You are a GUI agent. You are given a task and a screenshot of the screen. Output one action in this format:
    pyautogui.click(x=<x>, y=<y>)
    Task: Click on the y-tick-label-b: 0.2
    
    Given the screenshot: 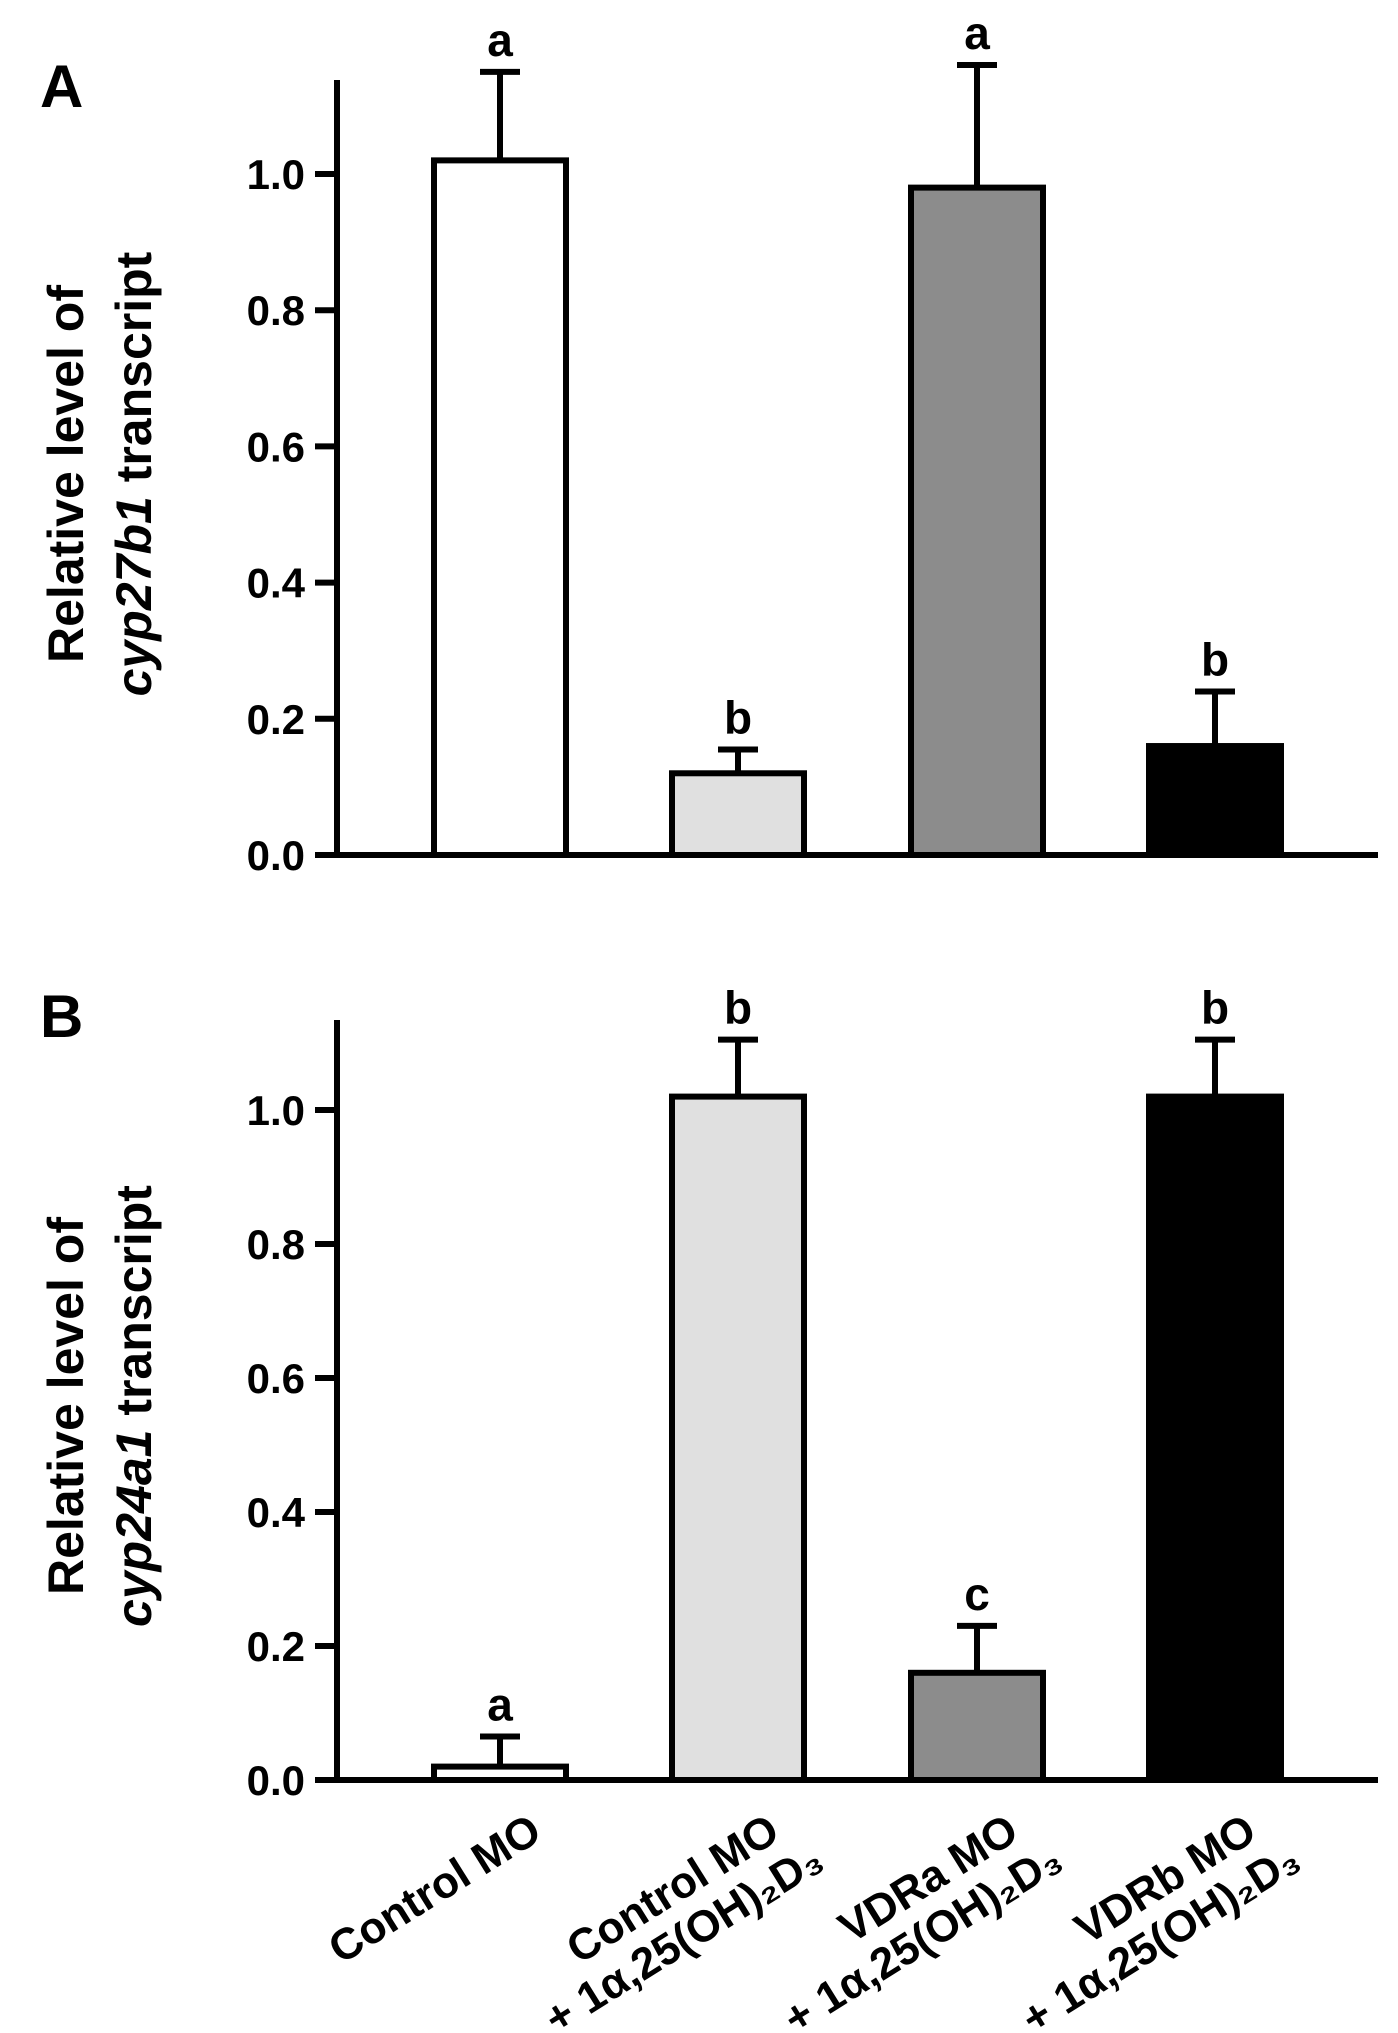 What is the action you would take?
    pyautogui.click(x=276, y=1646)
    